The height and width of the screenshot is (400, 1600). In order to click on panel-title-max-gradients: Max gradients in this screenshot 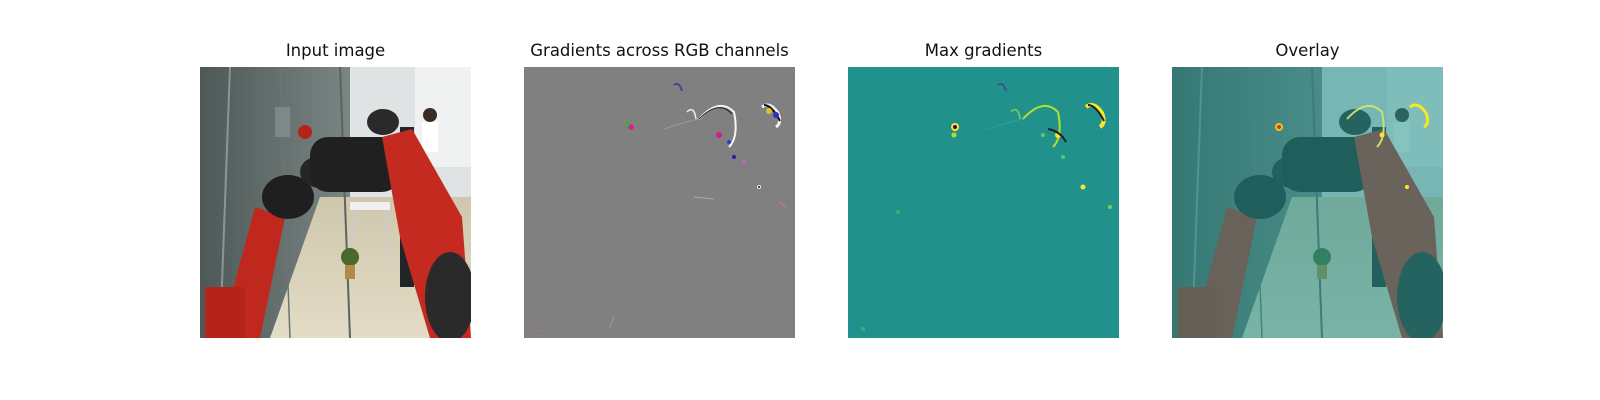, I will do `click(983, 50)`.